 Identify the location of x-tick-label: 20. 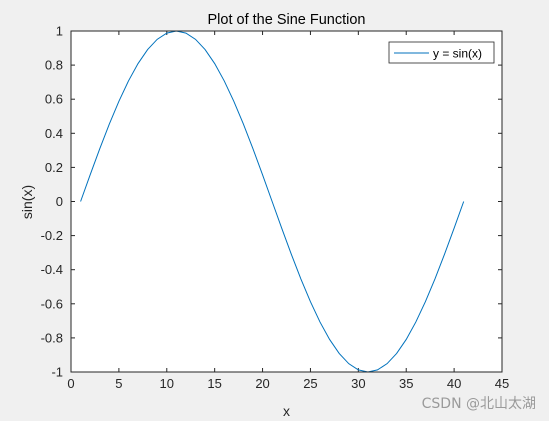
(262, 383).